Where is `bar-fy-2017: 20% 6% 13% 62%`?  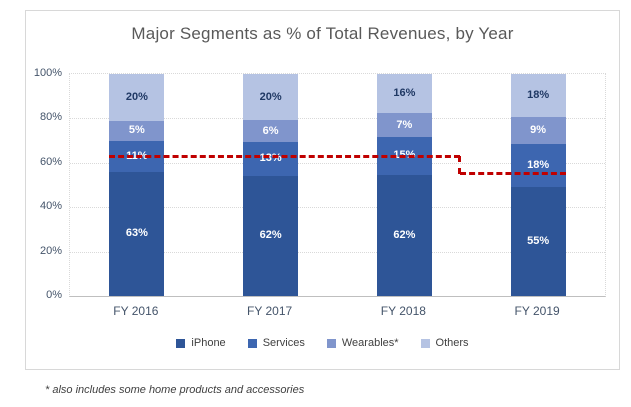 bar-fy-2017: 20% 6% 13% 62% is located at coordinates (271, 185).